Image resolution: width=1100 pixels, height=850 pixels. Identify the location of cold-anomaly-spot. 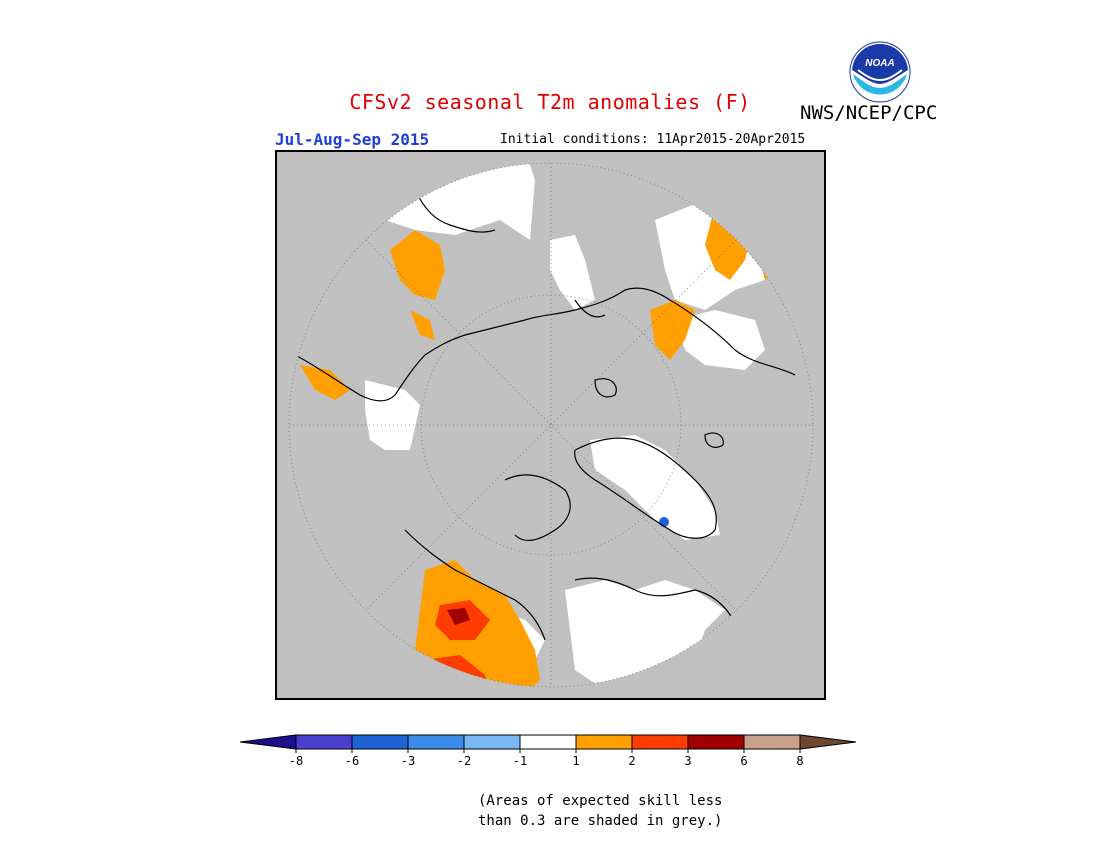
(664, 522).